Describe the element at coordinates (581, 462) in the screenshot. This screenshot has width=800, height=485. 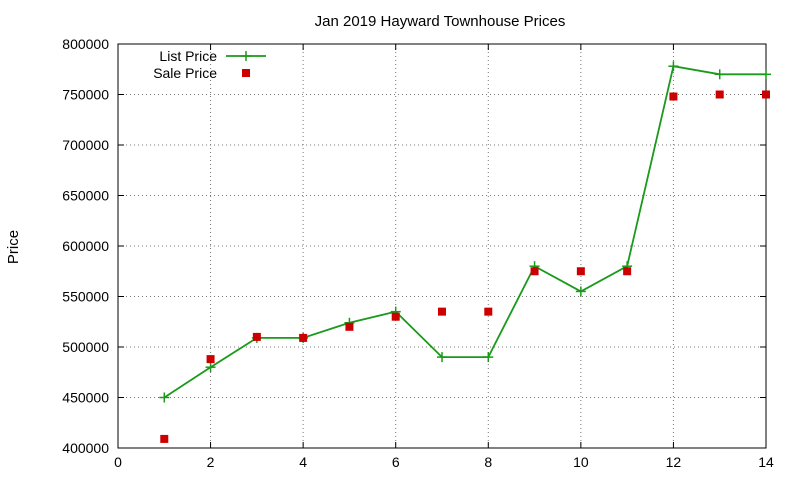
I see `x-tick-label: 10` at that location.